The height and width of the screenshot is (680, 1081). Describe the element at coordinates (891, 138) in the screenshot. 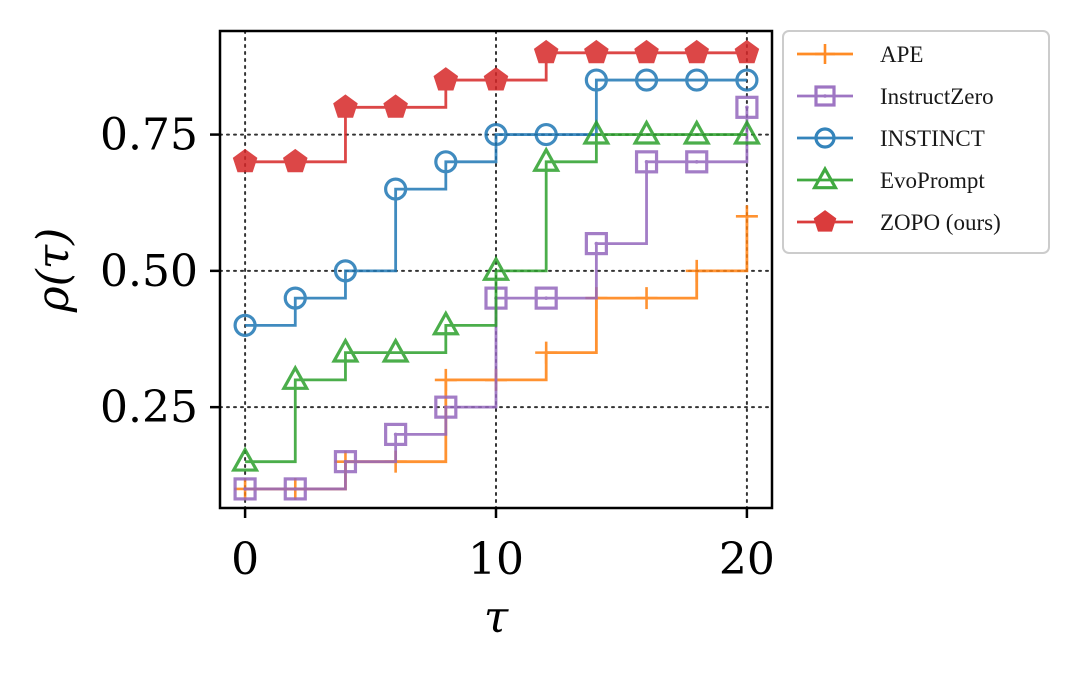

I see `legend-item: INSTINCT` at that location.